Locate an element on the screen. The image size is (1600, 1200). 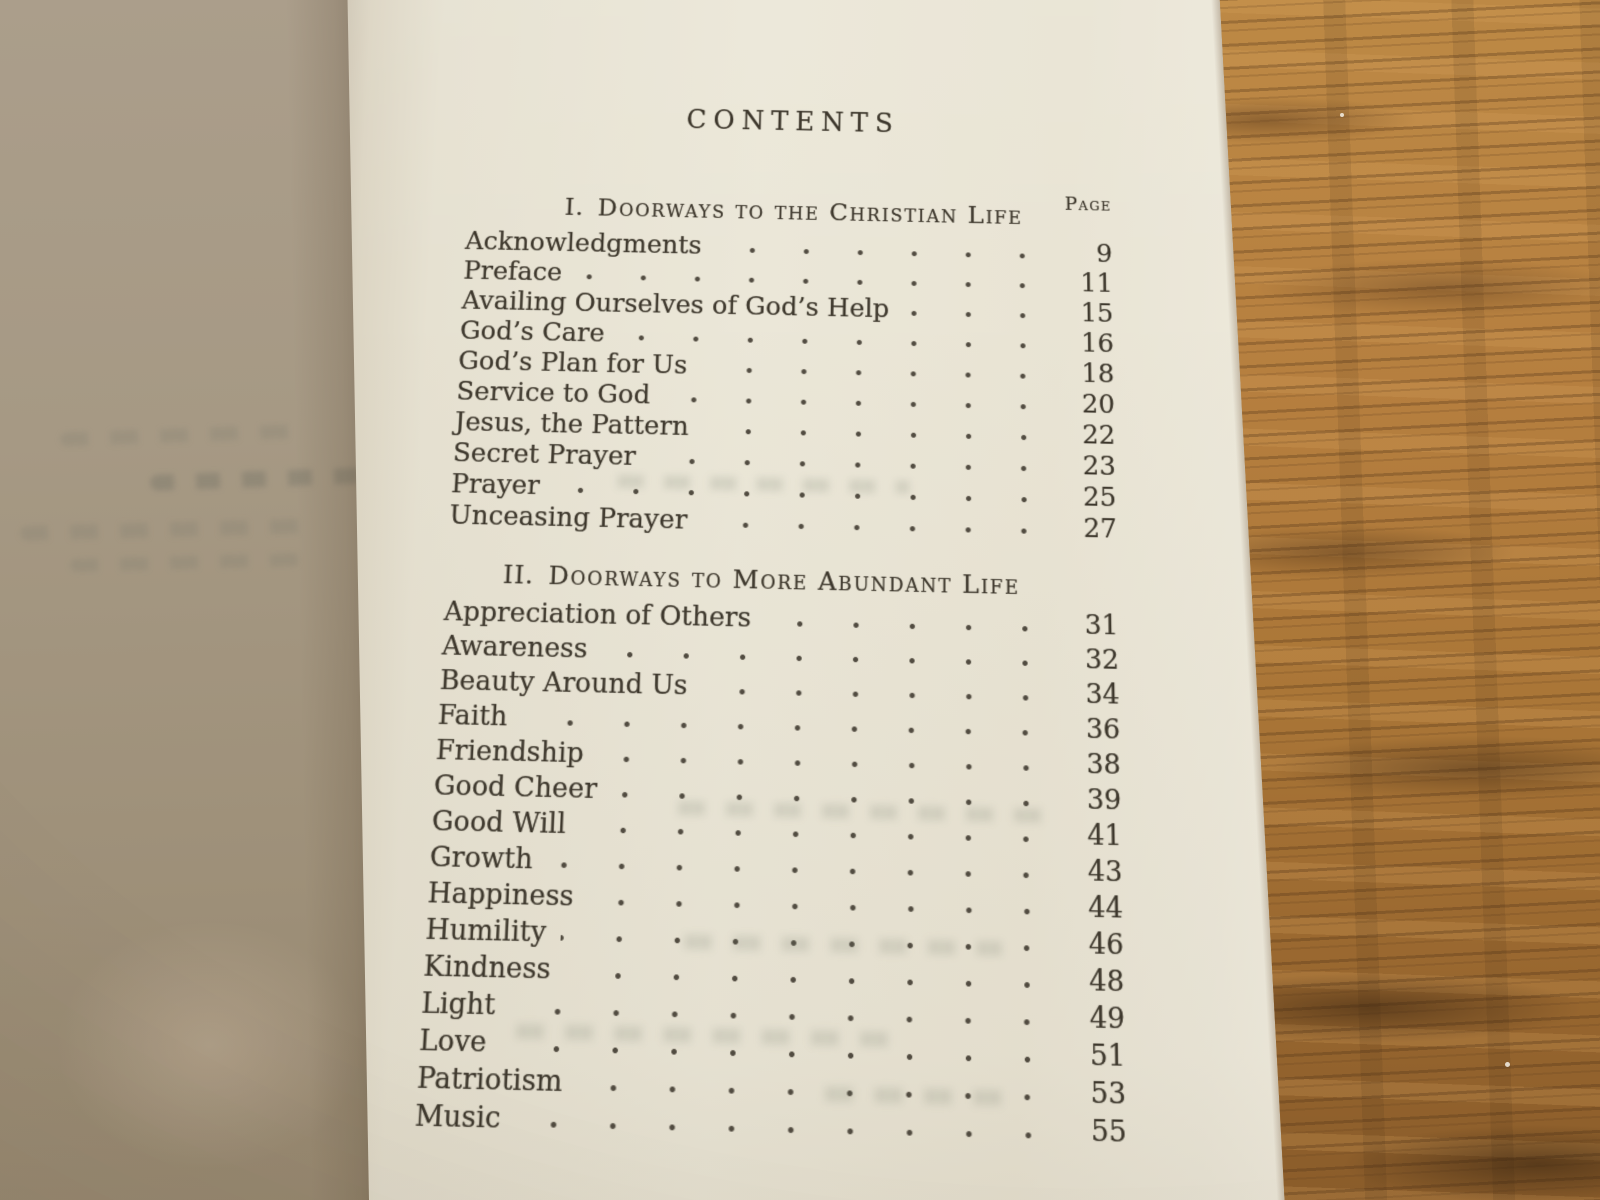
toc-entry-label: Happiness is located at coordinates (500, 895).